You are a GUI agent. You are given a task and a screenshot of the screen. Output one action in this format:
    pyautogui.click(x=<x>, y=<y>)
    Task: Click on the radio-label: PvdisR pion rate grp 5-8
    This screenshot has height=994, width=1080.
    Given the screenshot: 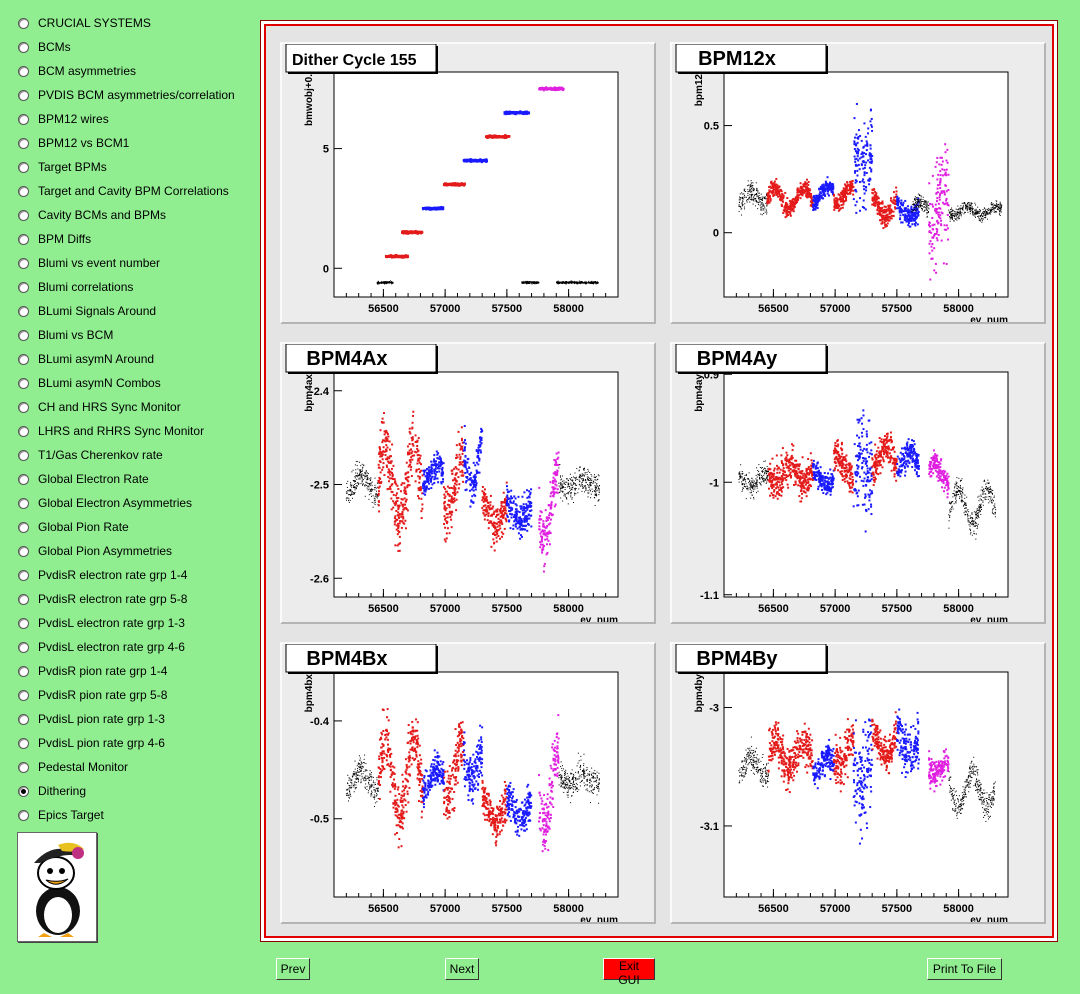 What is the action you would take?
    pyautogui.click(x=103, y=695)
    